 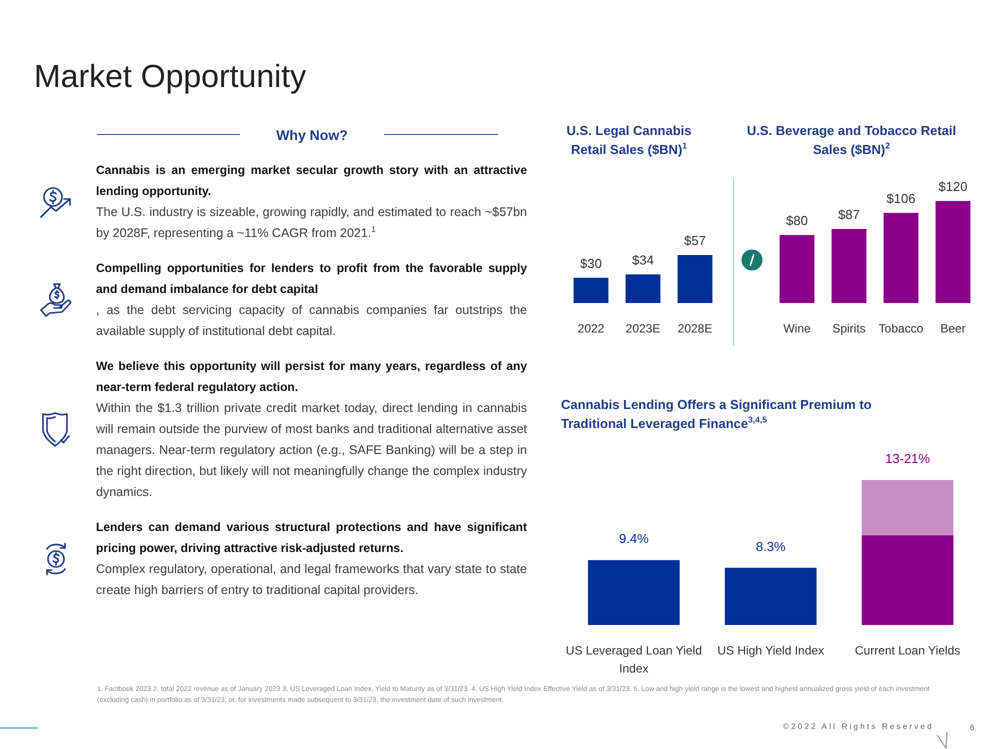 What do you see at coordinates (953, 328) in the screenshot?
I see `x-tick-label: Beer` at bounding box center [953, 328].